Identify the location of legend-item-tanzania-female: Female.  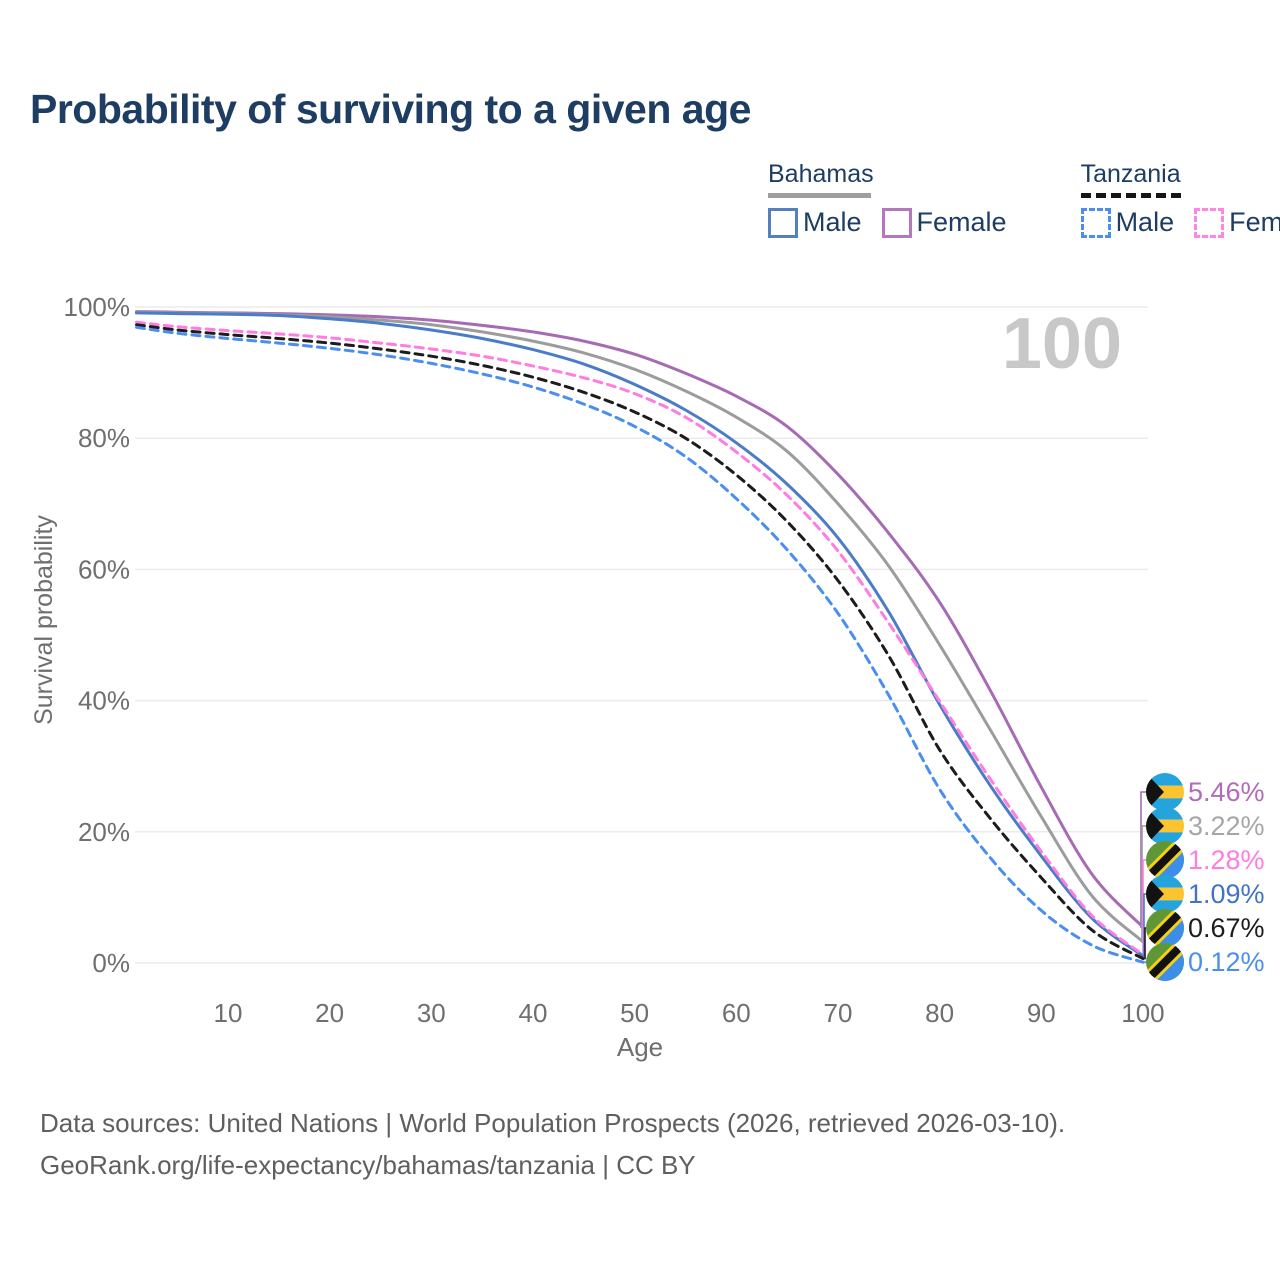
(1237, 222).